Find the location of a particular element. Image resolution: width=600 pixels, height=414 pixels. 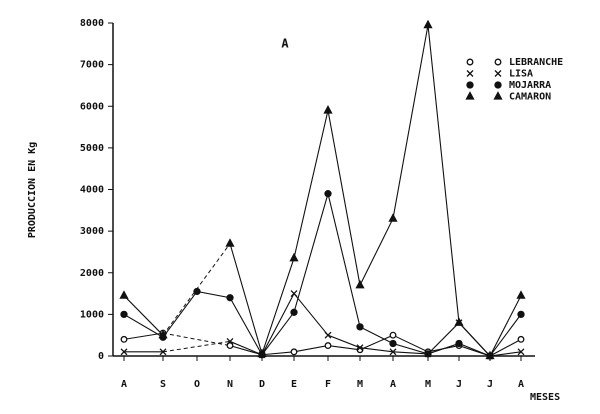

annotation: A is located at coordinates (285, 44).